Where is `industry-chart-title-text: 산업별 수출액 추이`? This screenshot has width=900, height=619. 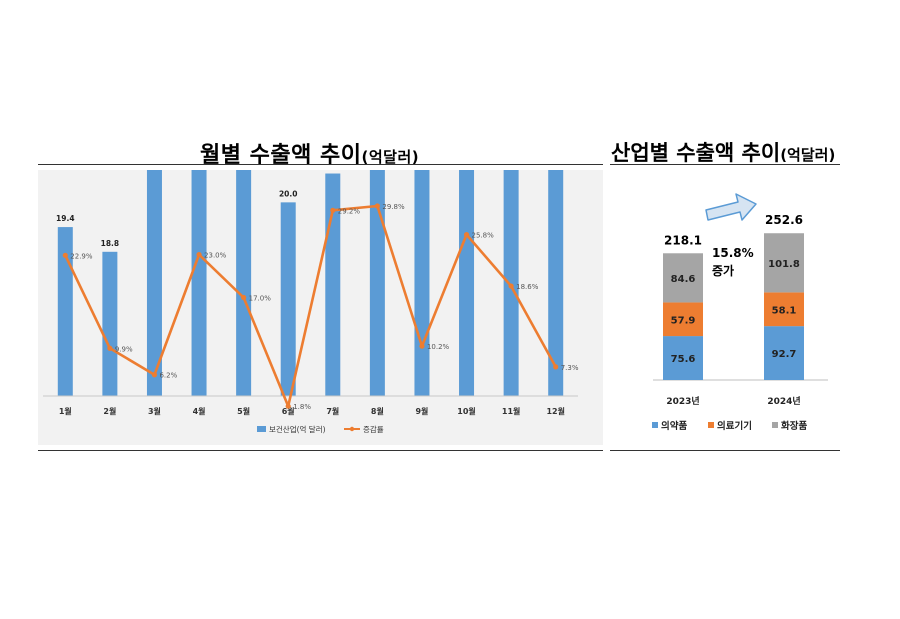 industry-chart-title-text: 산업별 수출액 추이 is located at coordinates (696, 153).